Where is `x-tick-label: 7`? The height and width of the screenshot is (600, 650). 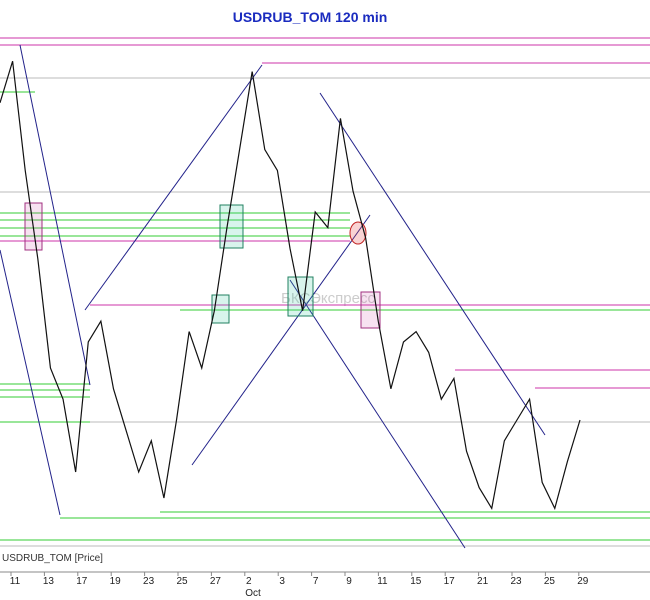
x-tick-label: 7 is located at coordinates (316, 581).